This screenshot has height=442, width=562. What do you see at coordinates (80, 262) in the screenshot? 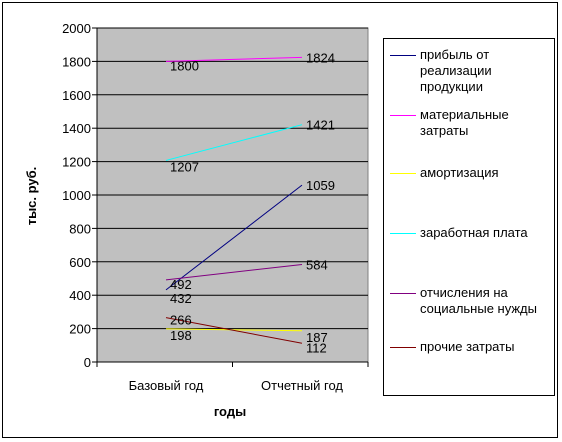
I see `y-tick-label: 600` at bounding box center [80, 262].